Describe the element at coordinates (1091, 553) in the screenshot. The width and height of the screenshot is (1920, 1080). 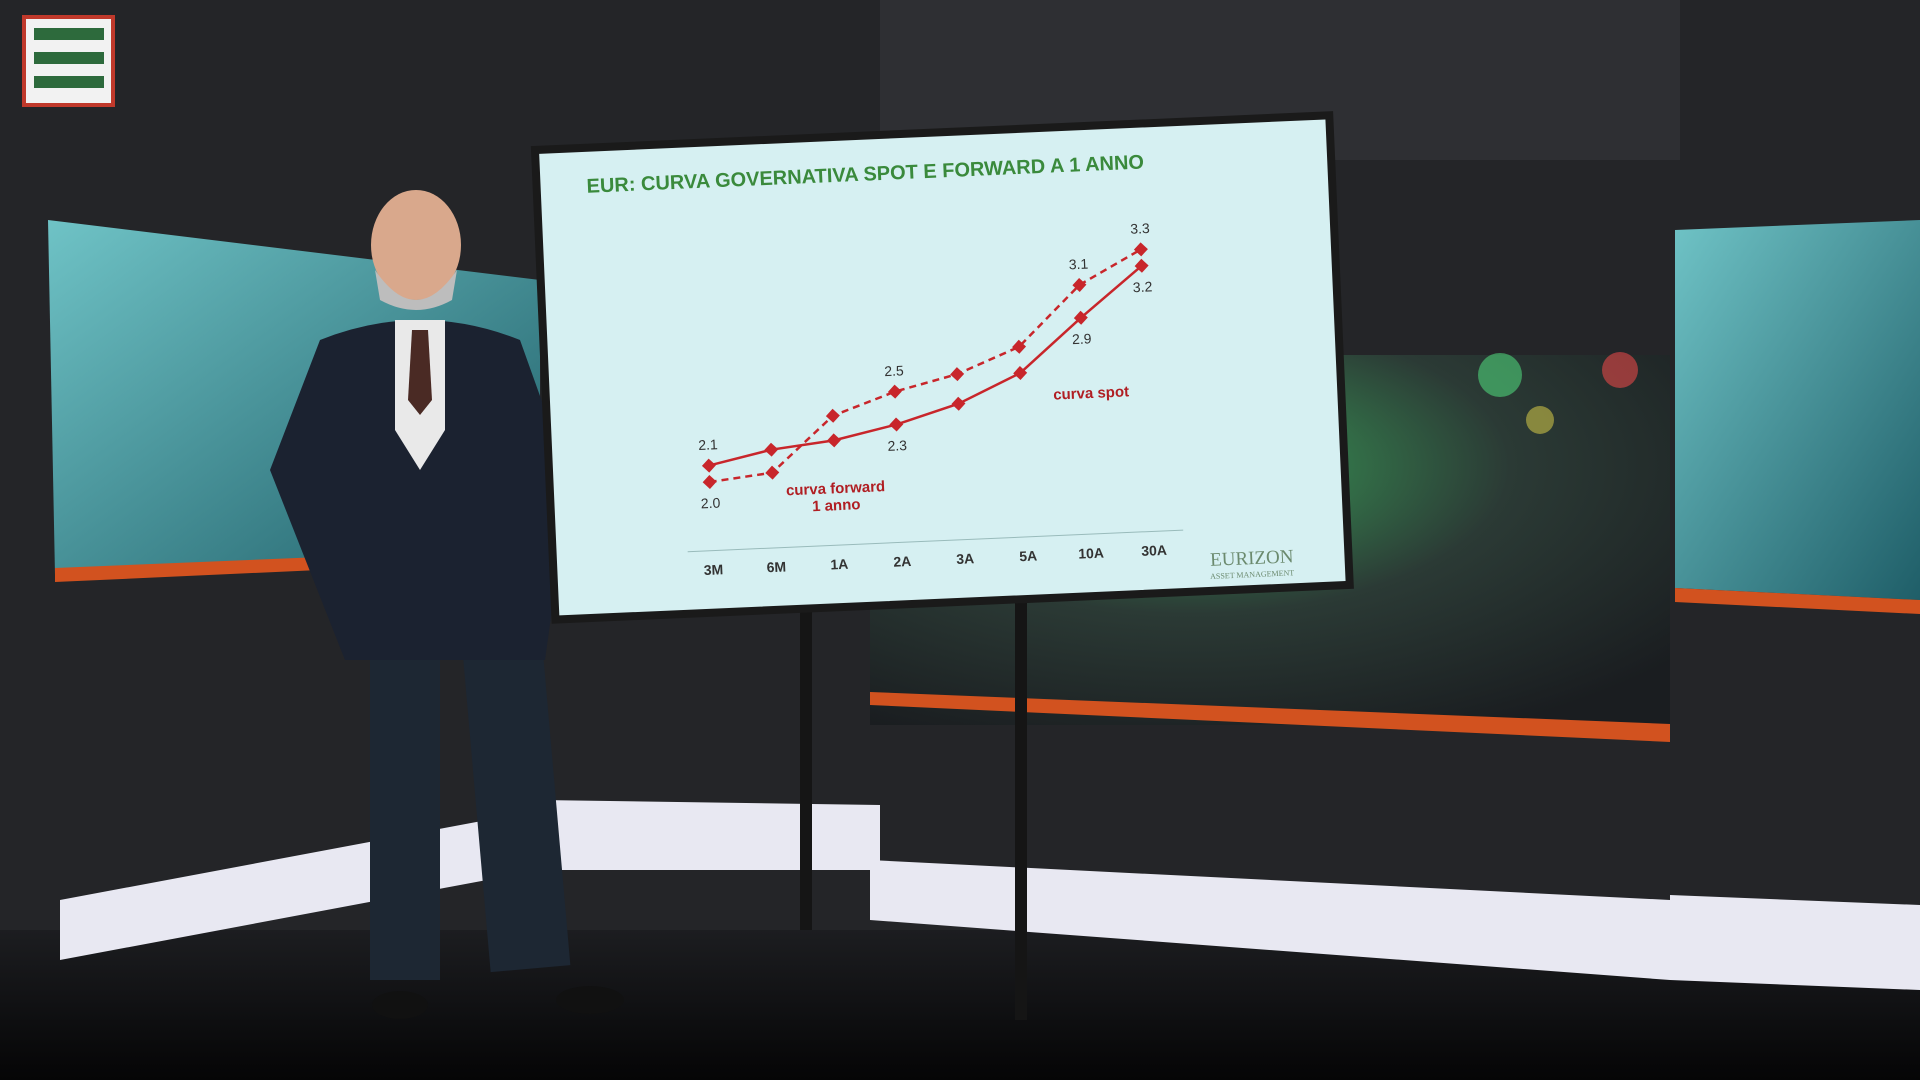
I see `x-tick-label: 10A` at that location.